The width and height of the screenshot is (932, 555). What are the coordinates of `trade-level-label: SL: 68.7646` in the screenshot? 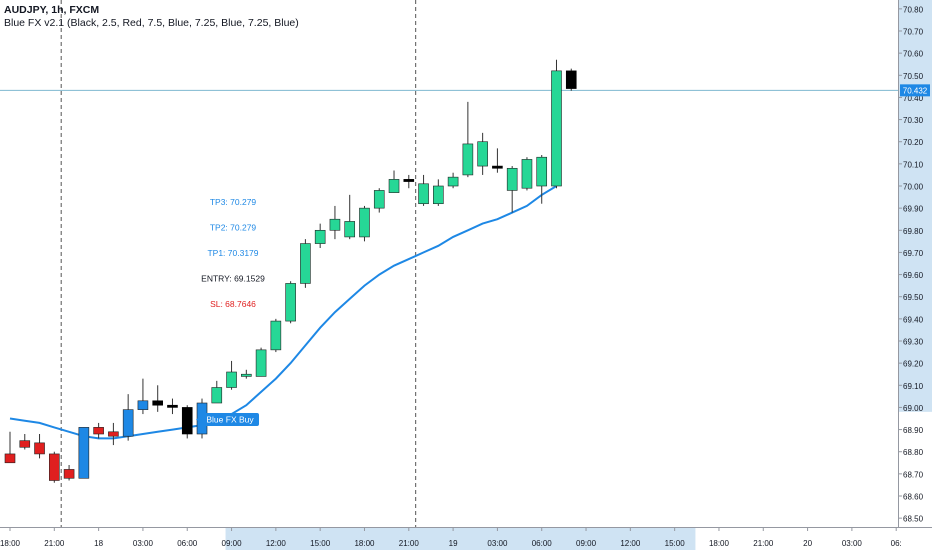 It's located at (233, 304).